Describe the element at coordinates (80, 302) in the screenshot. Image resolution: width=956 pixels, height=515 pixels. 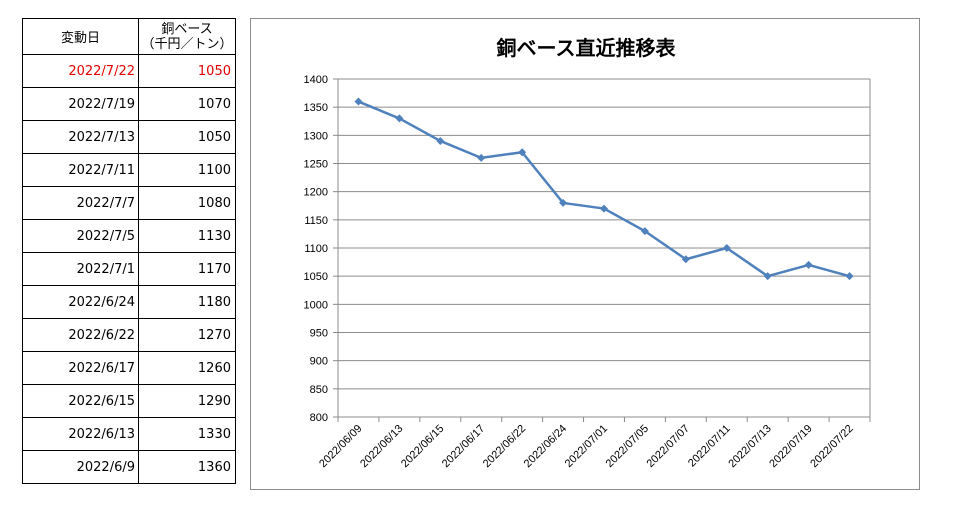
I see `date-cell: 2022/6/24` at that location.